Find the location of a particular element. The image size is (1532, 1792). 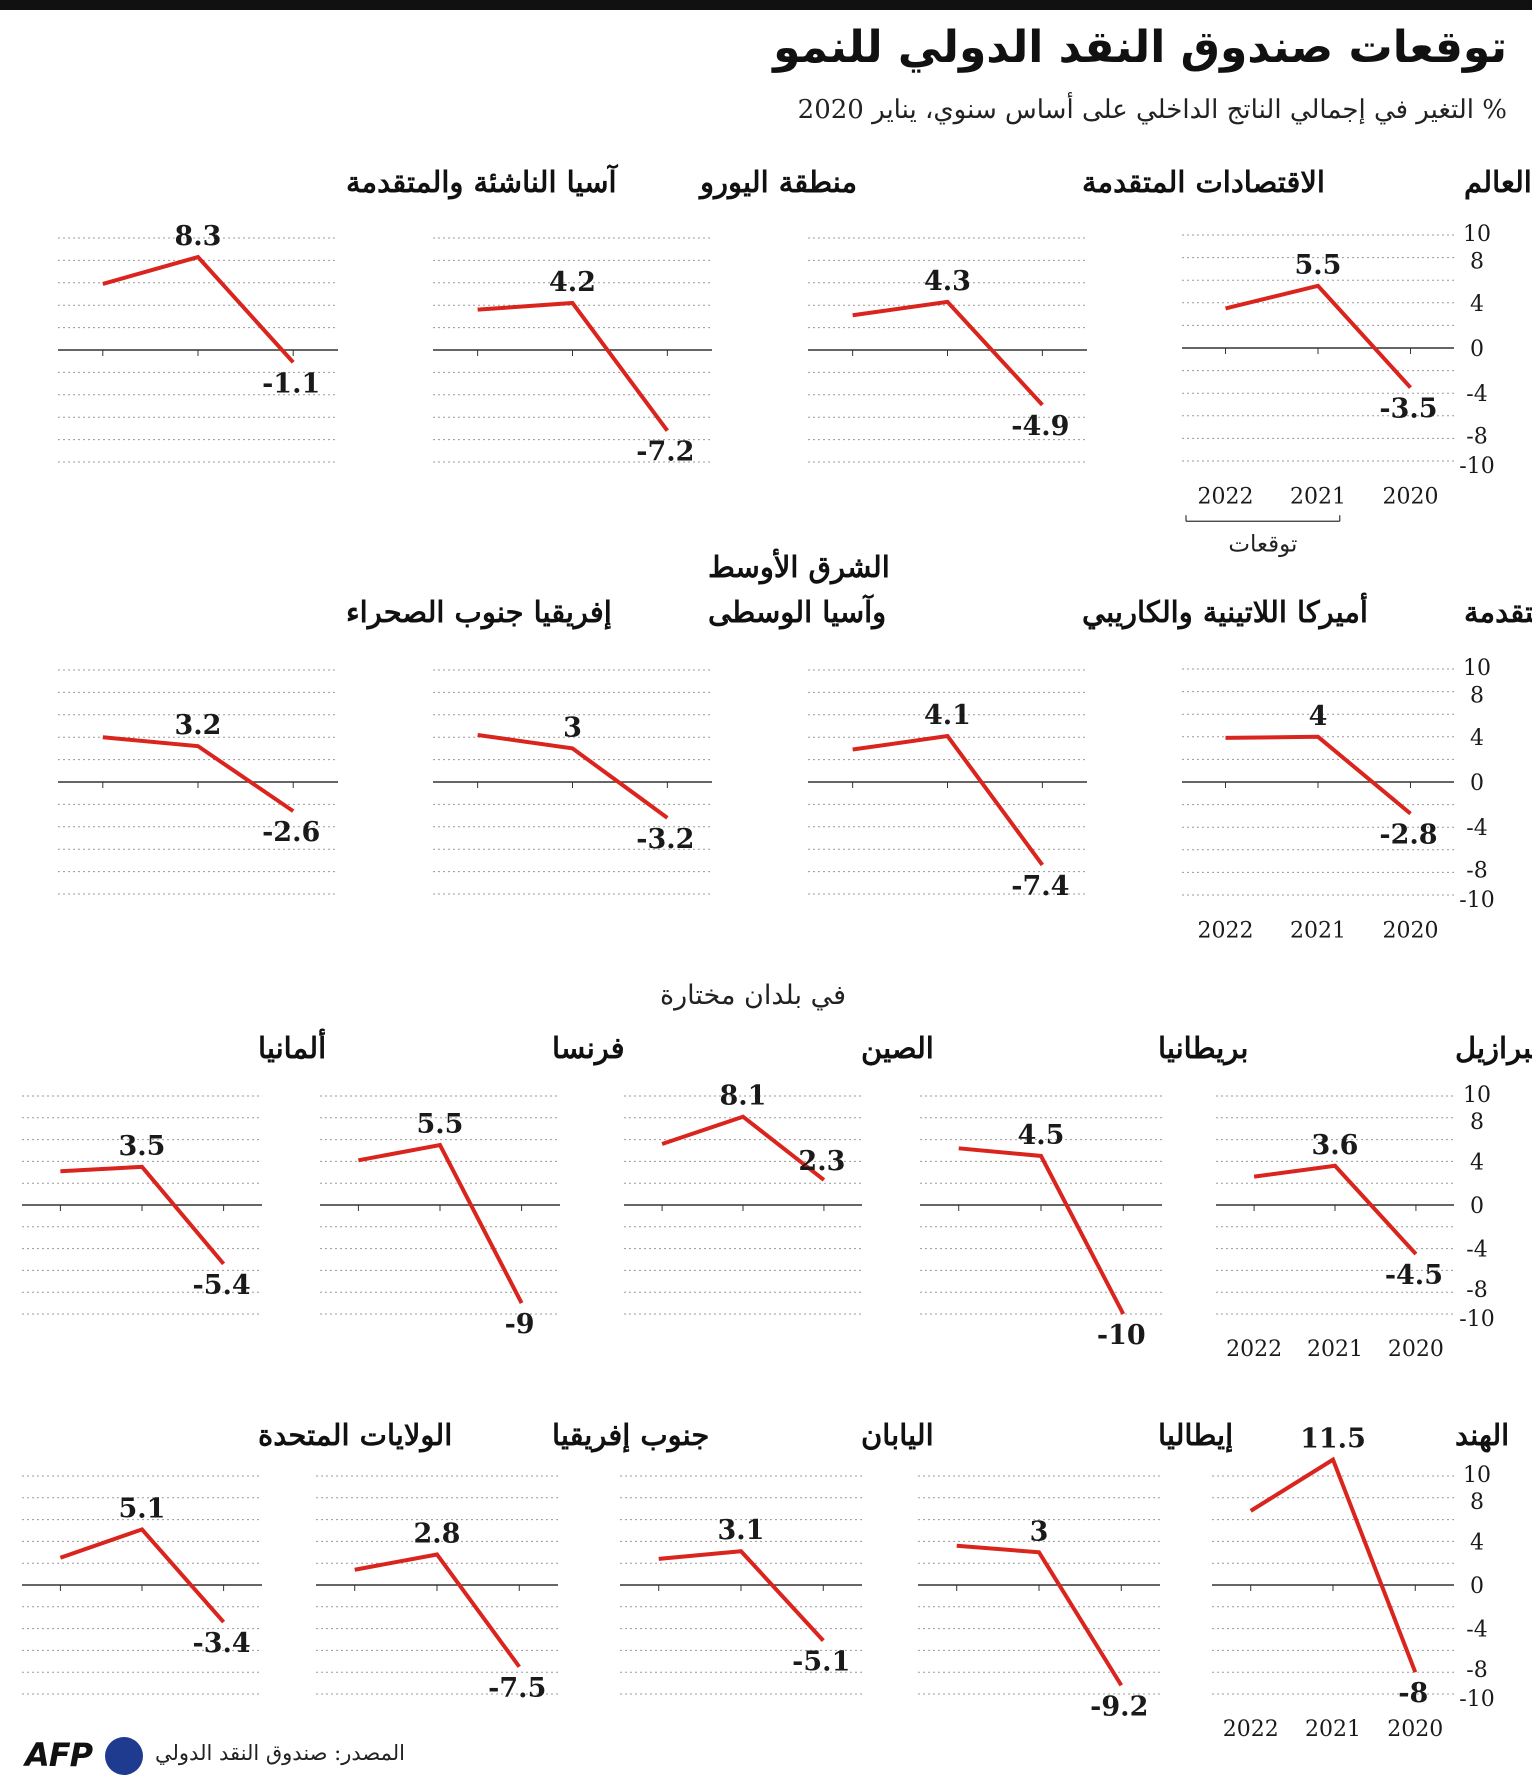

data-label: 3.5 is located at coordinates (142, 1146).